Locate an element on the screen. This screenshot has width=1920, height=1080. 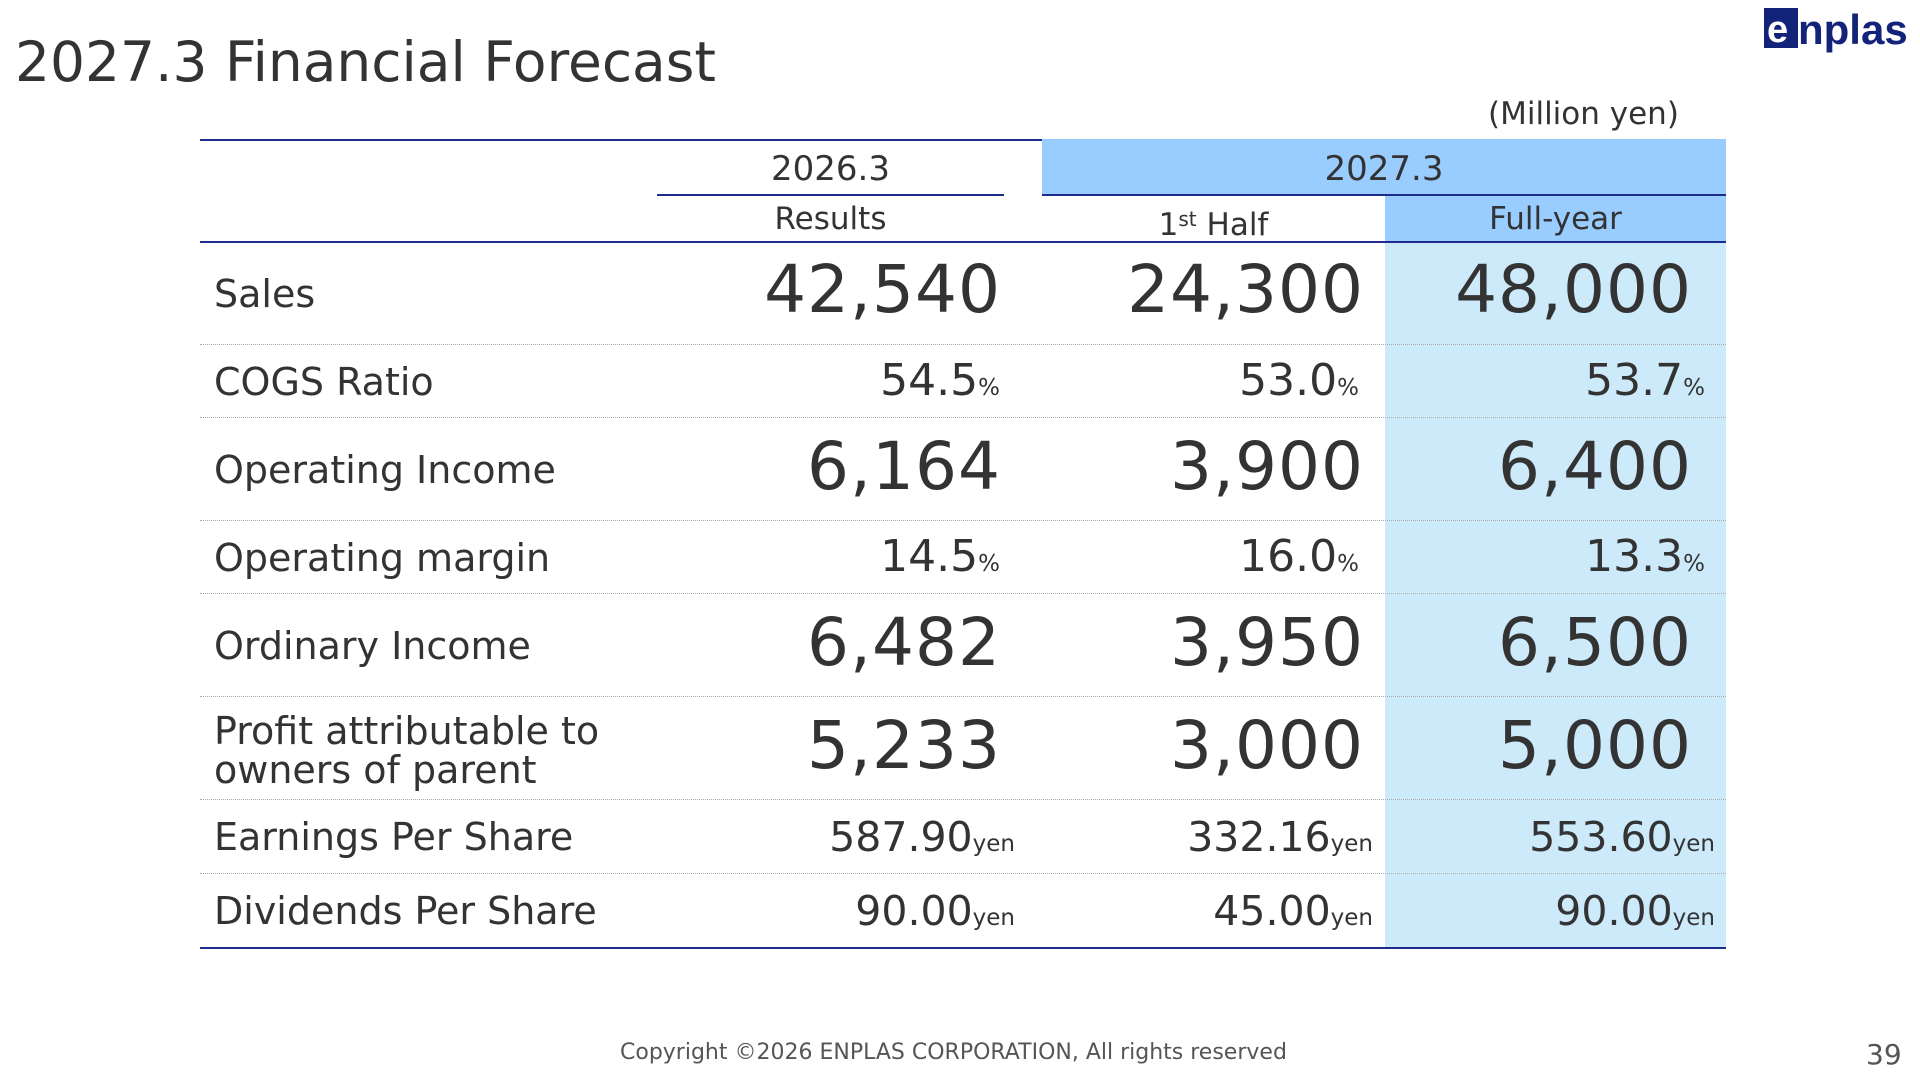
header-2027-underline is located at coordinates (1384, 195).